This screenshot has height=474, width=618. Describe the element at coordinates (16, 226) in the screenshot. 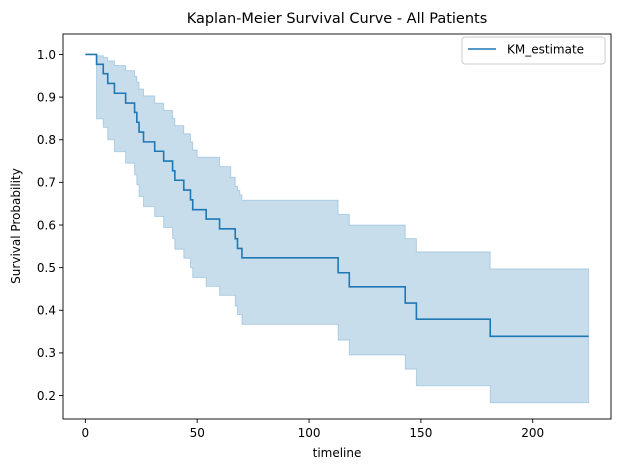

I see `y-axis-label: Survival Probability` at that location.